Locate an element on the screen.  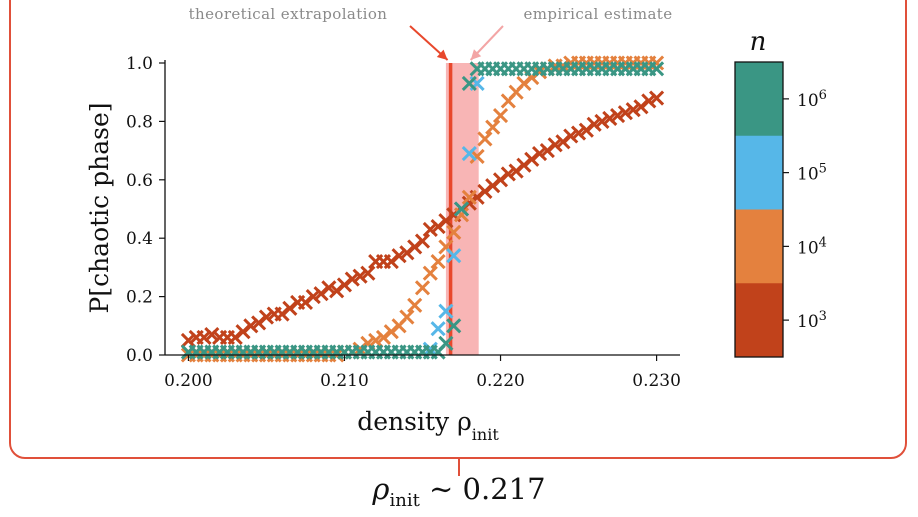
annotation-empirical: empirical estimate is located at coordinates (597, 14).